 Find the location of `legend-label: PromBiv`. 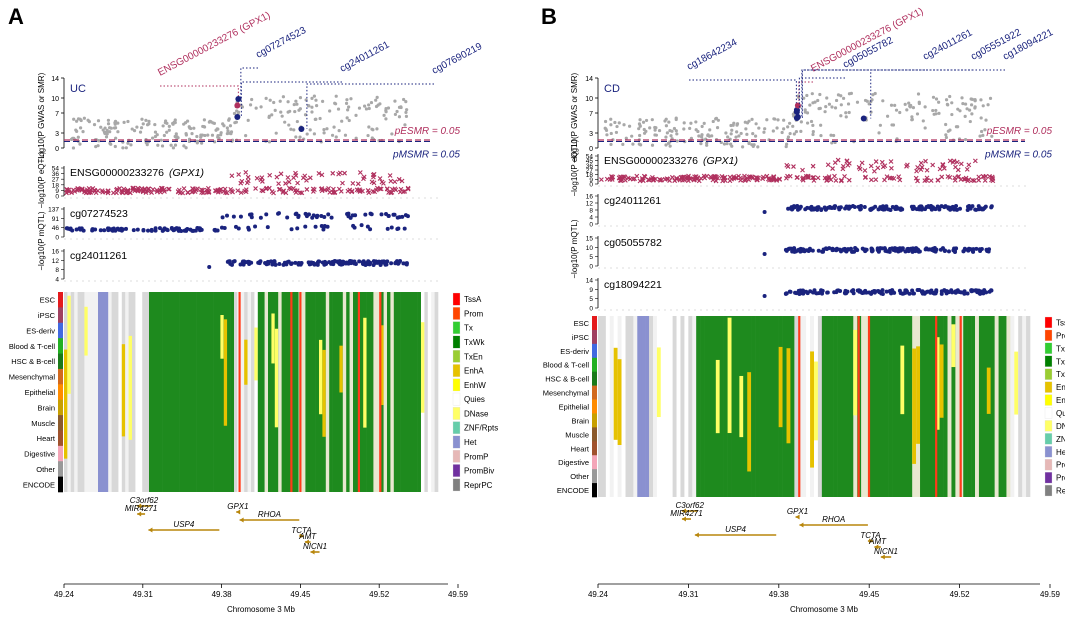

legend-label: PromBiv is located at coordinates (1060, 478).